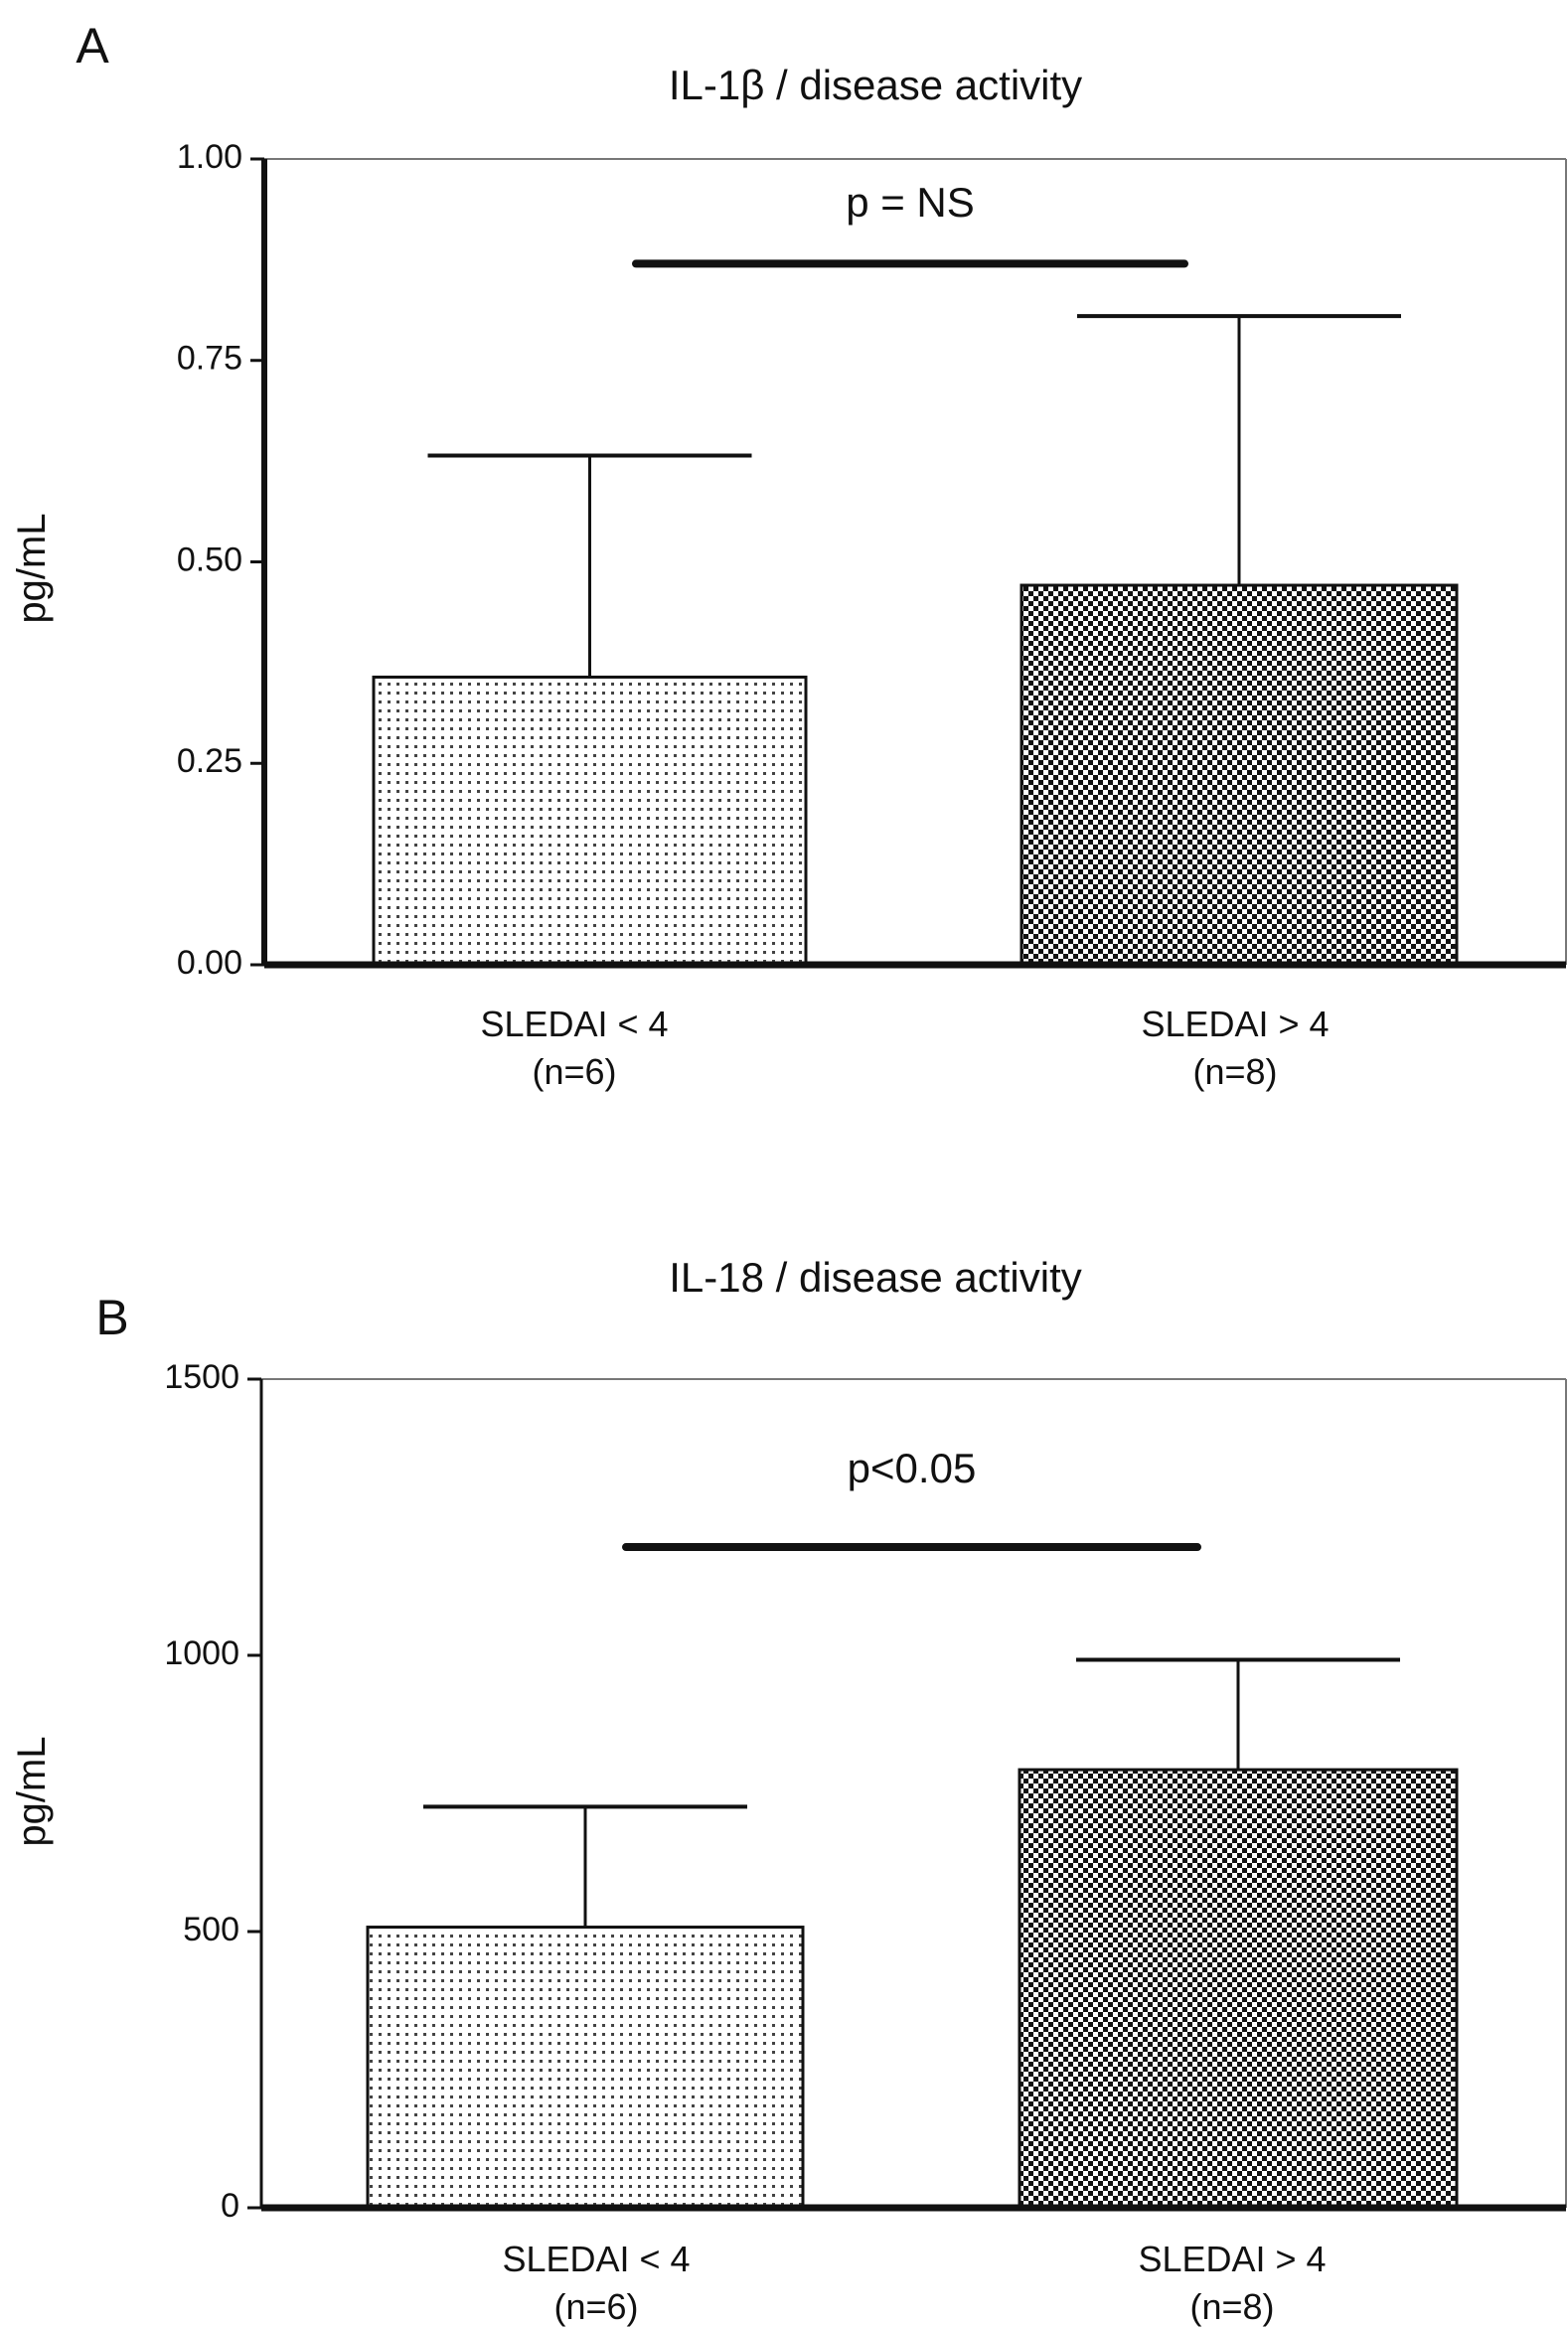 Image resolution: width=1568 pixels, height=2327 pixels. I want to click on panel-label: A, so click(93, 46).